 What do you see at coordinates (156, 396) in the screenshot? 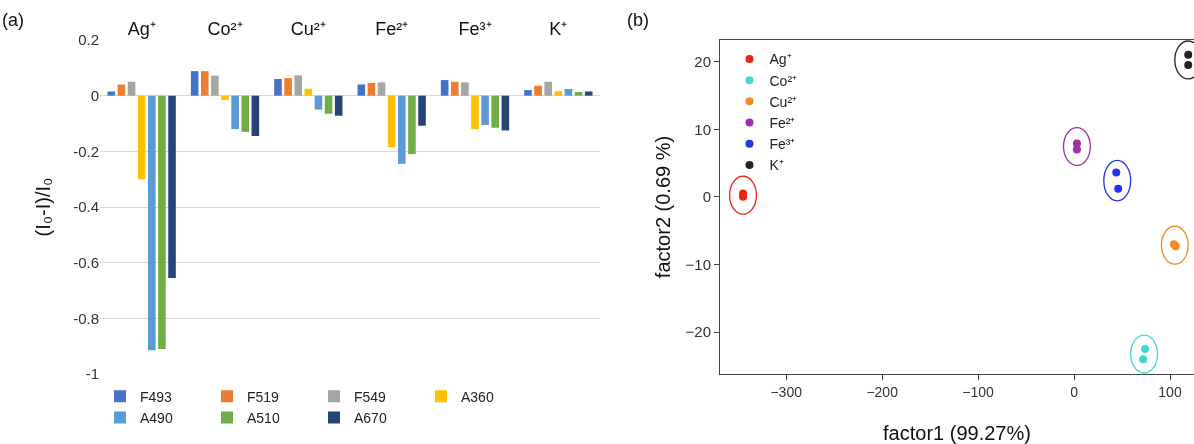
I see `legend-label: F493` at bounding box center [156, 396].